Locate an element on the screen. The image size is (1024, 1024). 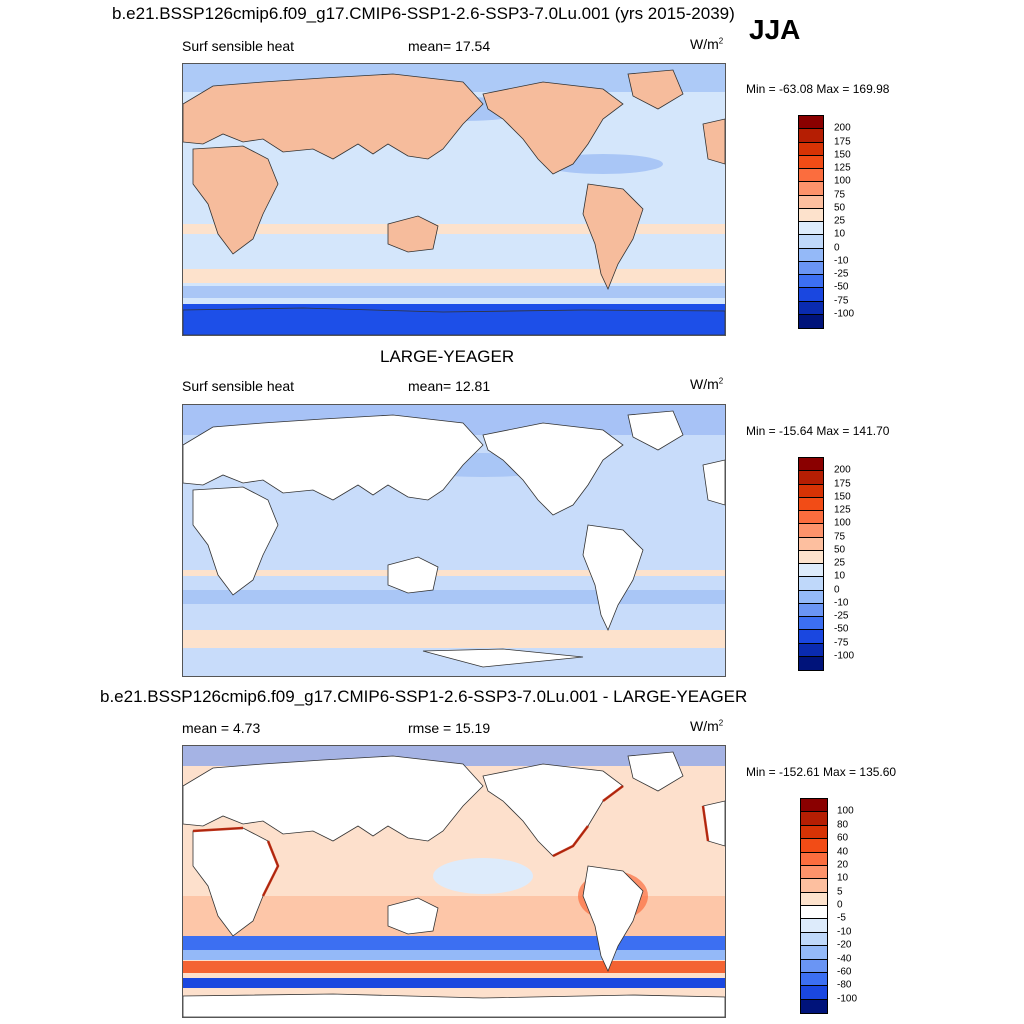
colorbar-tick-label: 25 is located at coordinates (840, 563).